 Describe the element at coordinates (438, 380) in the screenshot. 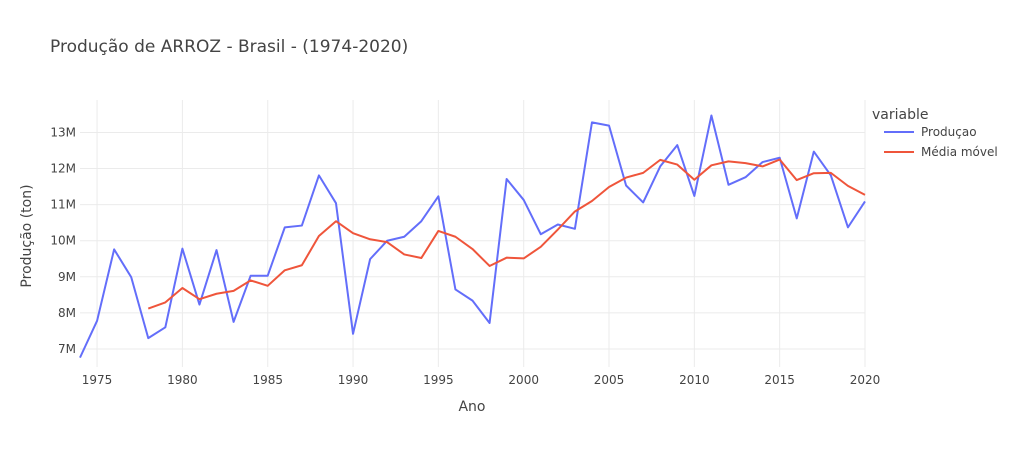

I see `x-tick-label: 1995` at that location.